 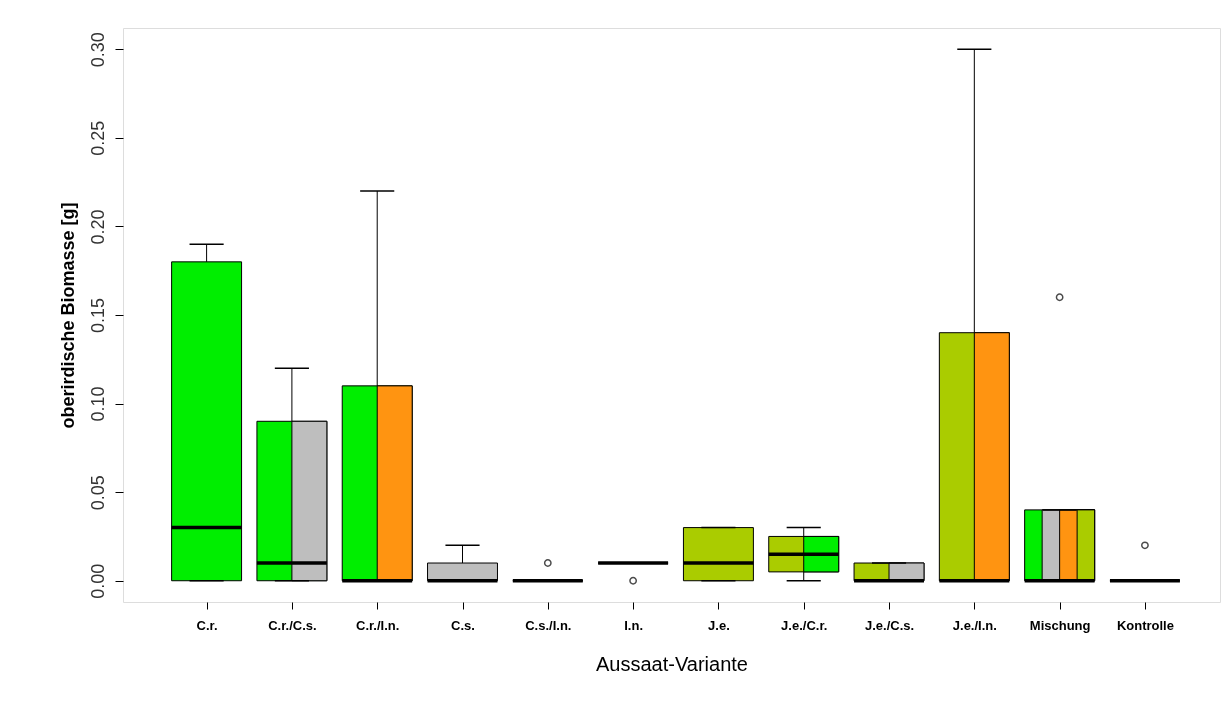 I want to click on y-tick-label: 0.15, so click(x=97, y=315).